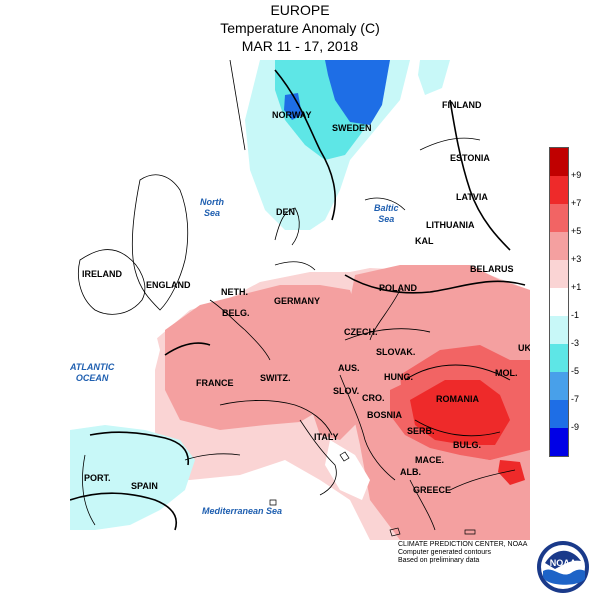 The height and width of the screenshot is (600, 600). What do you see at coordinates (424, 241) in the screenshot?
I see `label-kaliningrad: KAL` at bounding box center [424, 241].